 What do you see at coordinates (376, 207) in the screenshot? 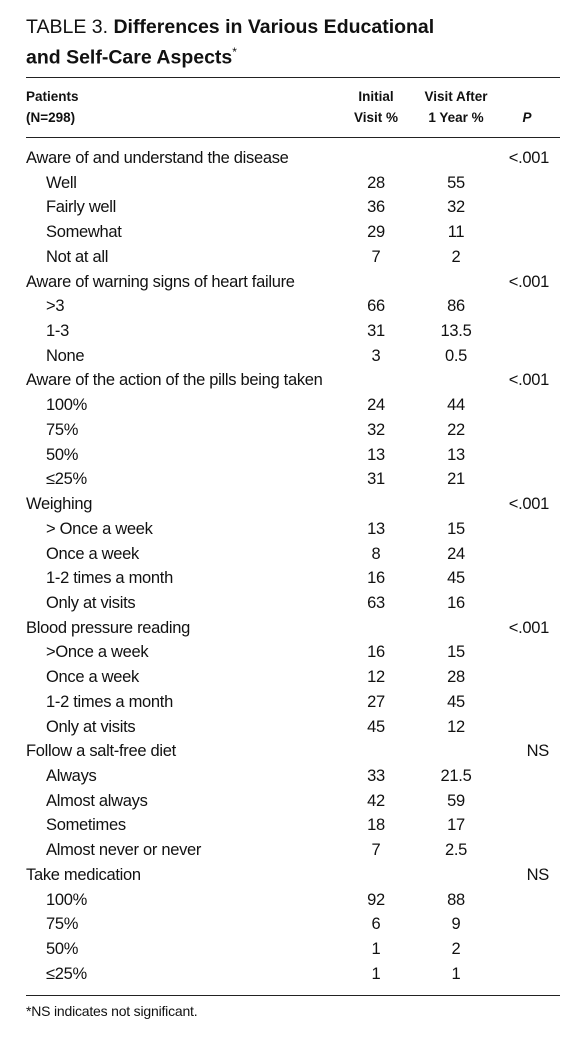
I see `initial-value: 36` at bounding box center [376, 207].